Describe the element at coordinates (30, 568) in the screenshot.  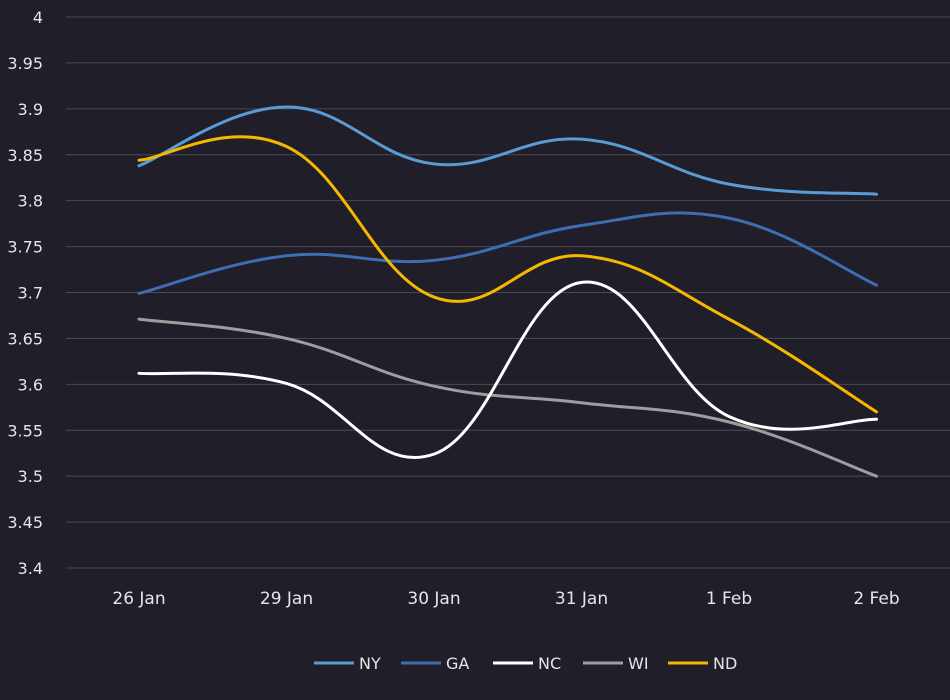
I see `y-tick-label: 3.4` at that location.